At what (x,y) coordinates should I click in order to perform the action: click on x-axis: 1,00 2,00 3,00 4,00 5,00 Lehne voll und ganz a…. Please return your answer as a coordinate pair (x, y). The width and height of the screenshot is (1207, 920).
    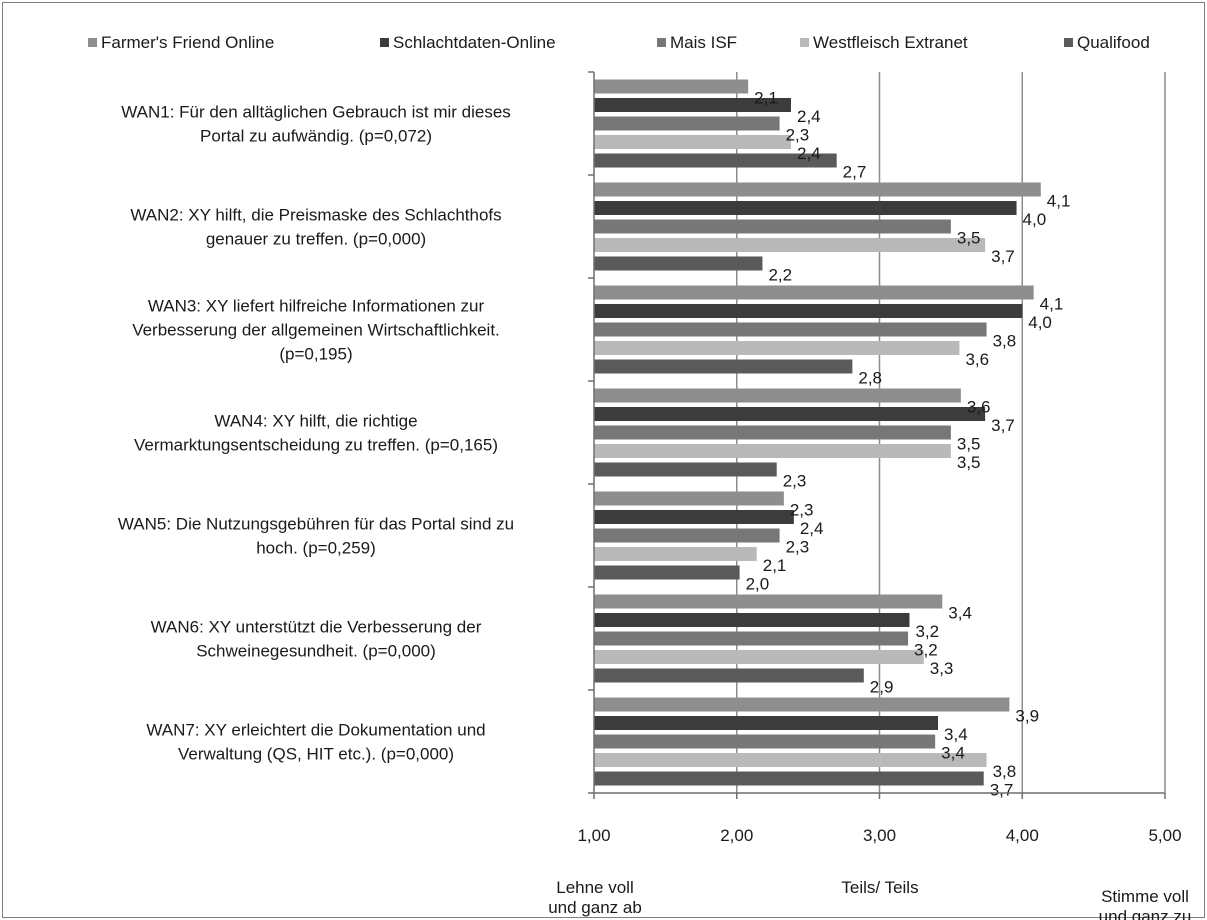
    Looking at the image, I should click on (870, 856).